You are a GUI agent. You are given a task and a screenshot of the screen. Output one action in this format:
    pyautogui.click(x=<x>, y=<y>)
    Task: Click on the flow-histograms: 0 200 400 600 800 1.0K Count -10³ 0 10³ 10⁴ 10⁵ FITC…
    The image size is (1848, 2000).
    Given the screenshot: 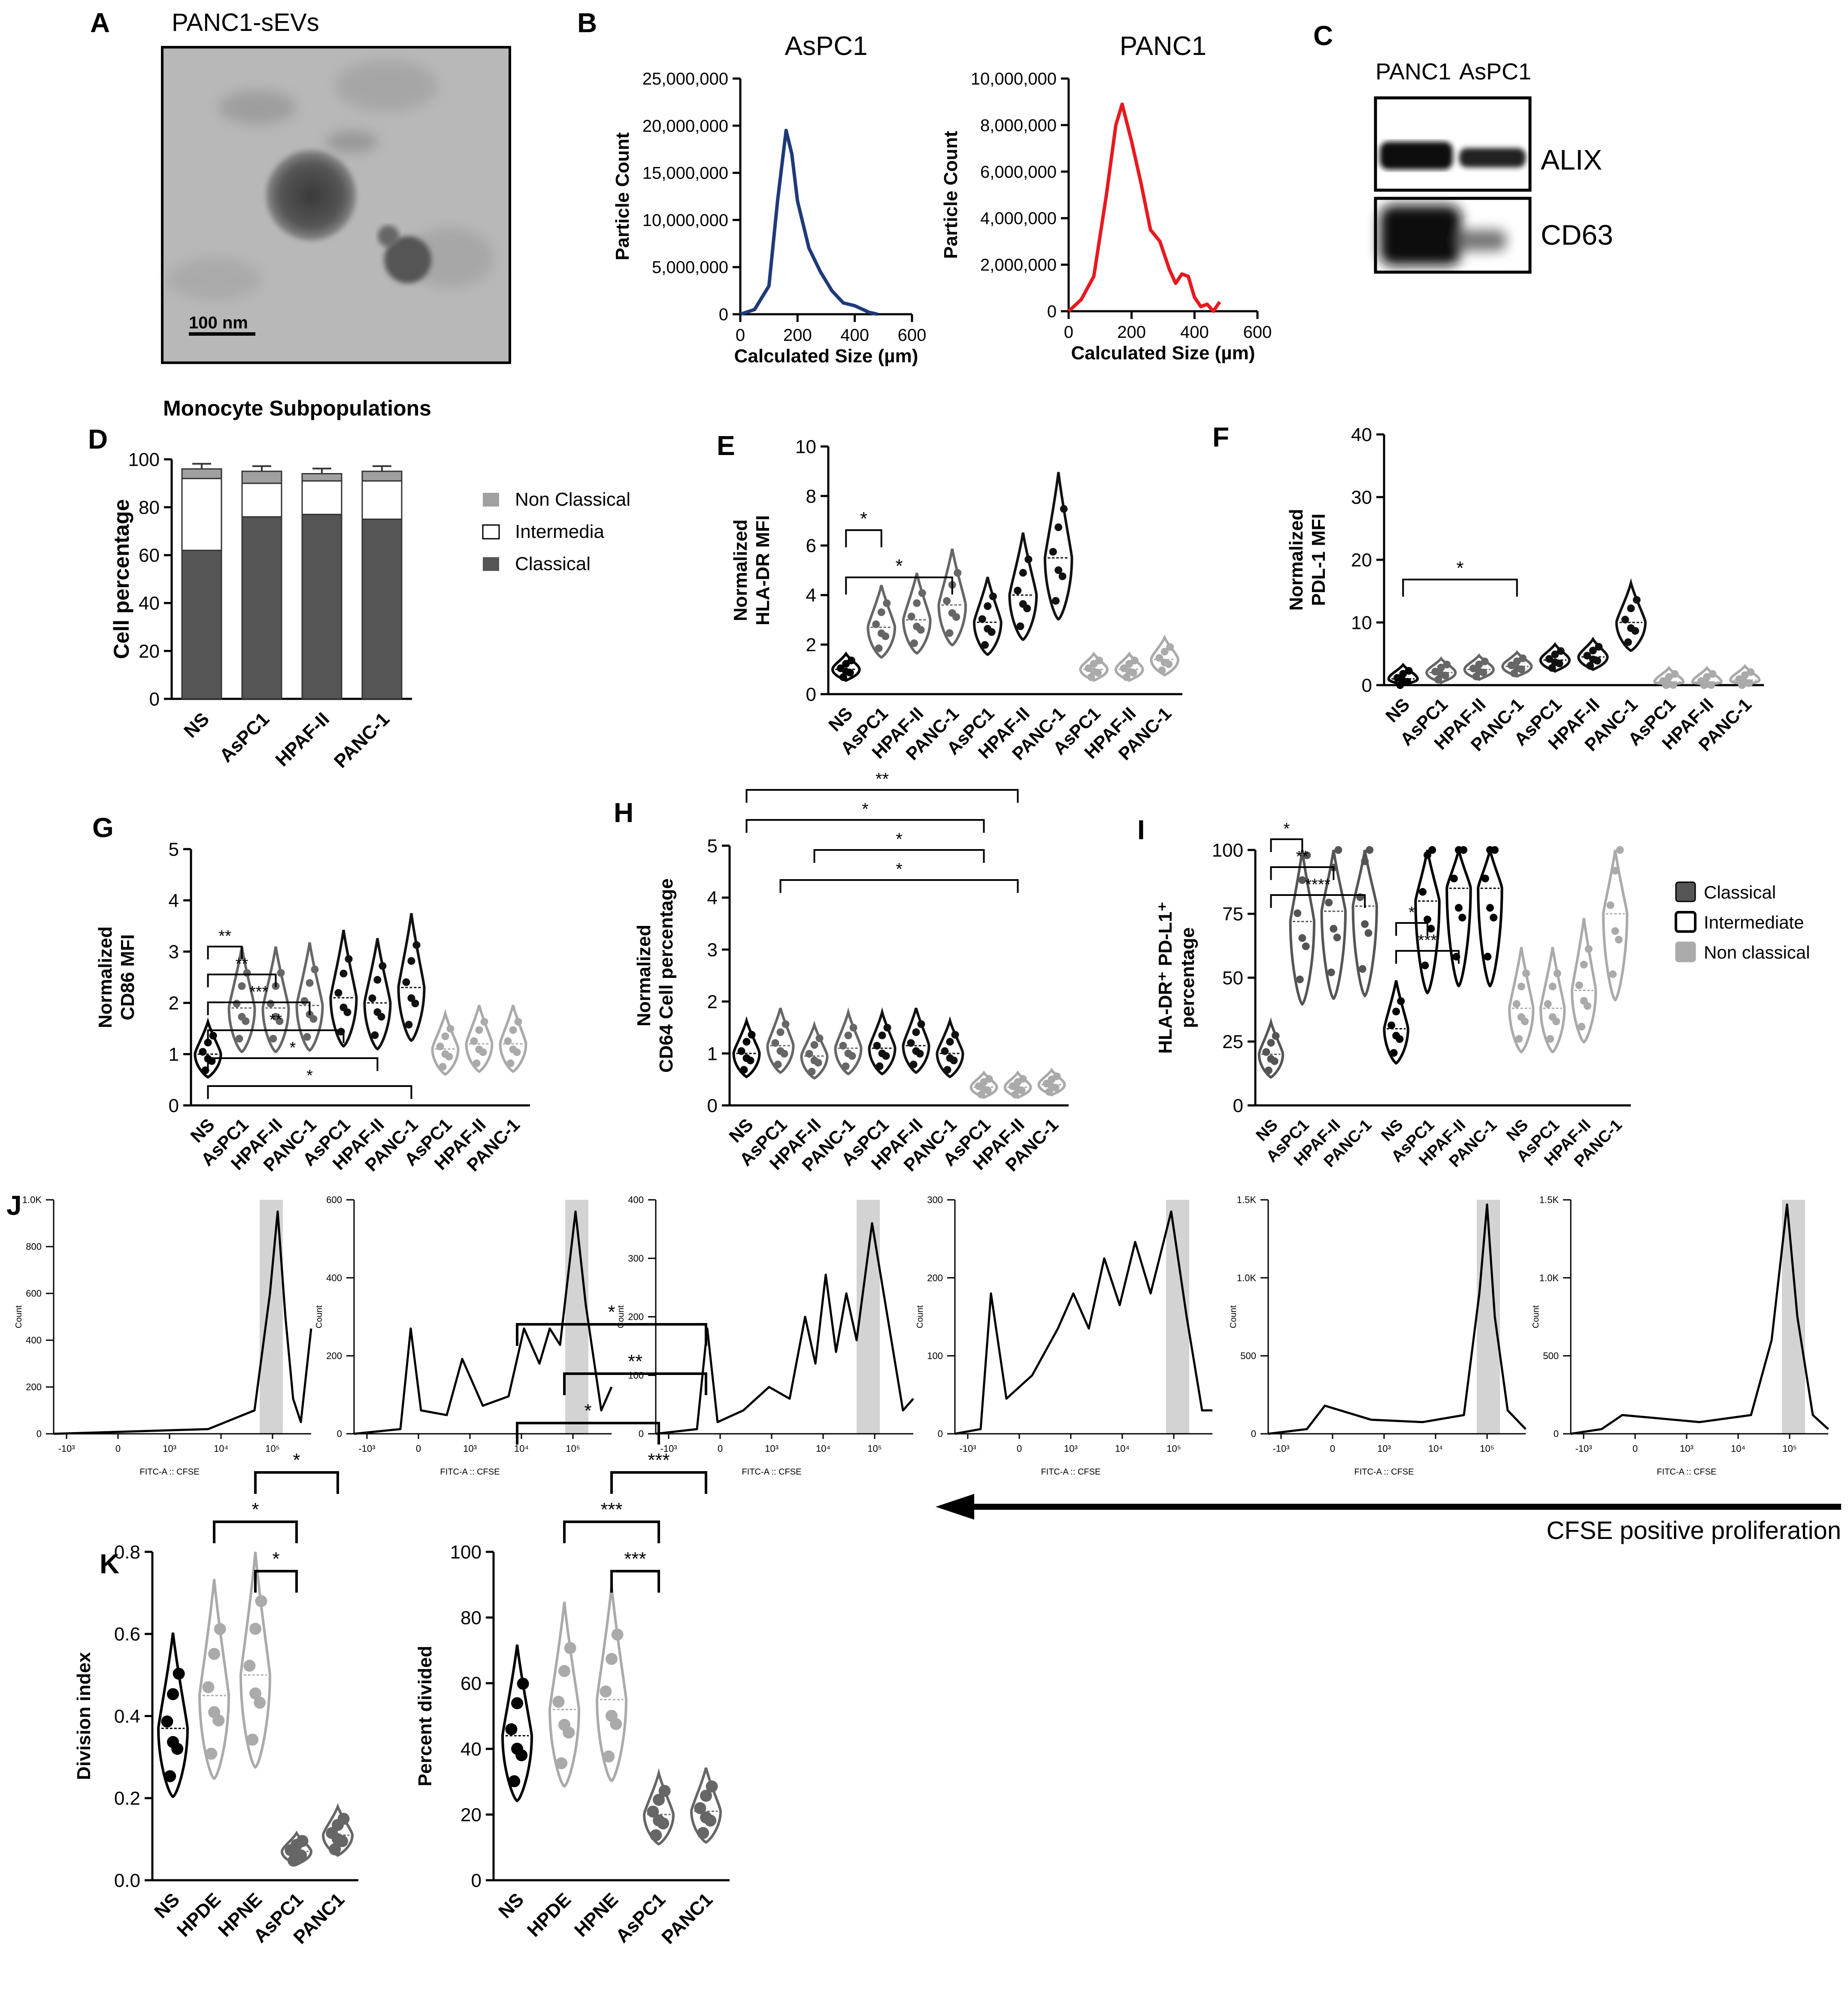 What is the action you would take?
    pyautogui.click(x=921, y=1336)
    